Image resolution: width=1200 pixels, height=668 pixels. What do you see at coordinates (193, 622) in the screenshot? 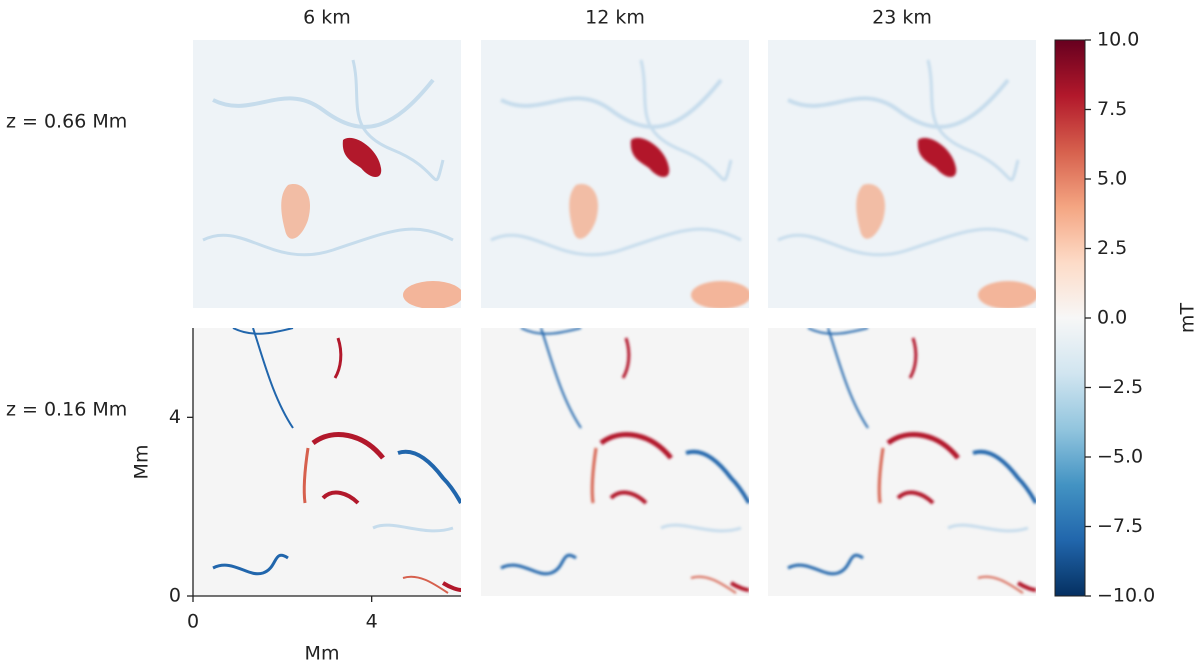
I see `x-tick-label: 0` at bounding box center [193, 622].